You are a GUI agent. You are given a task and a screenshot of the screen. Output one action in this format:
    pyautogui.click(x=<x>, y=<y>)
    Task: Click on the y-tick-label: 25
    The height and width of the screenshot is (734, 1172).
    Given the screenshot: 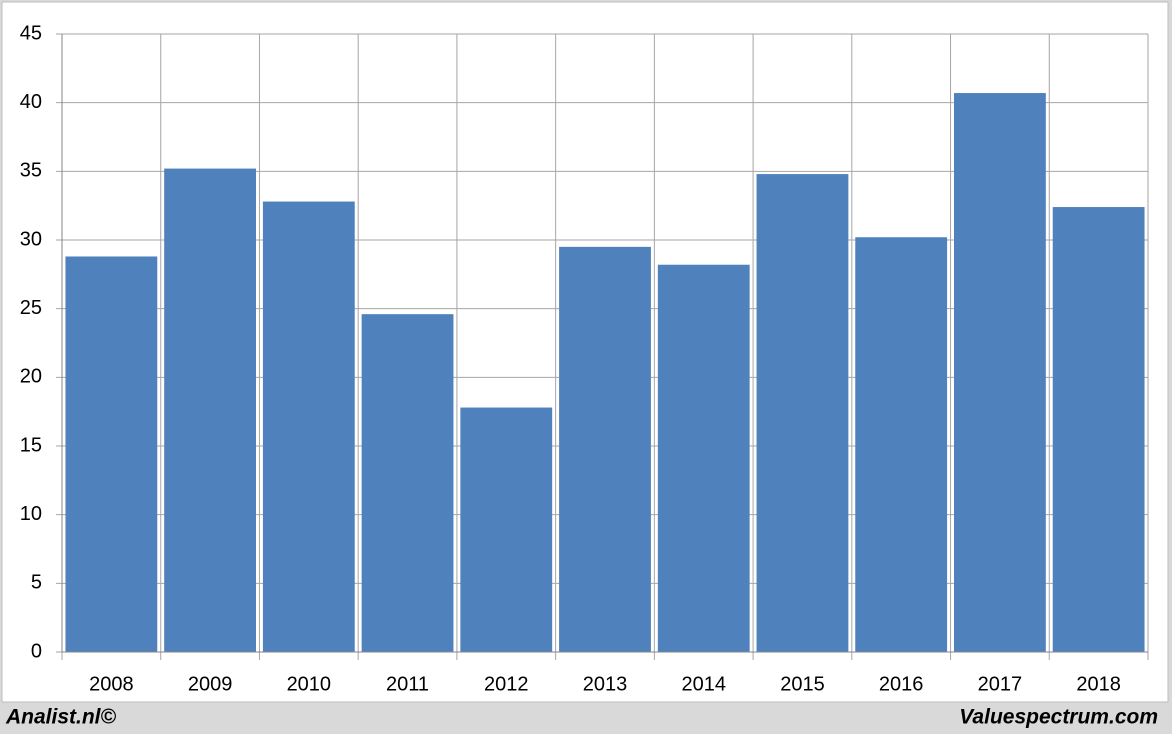 What is the action you would take?
    pyautogui.click(x=31, y=308)
    